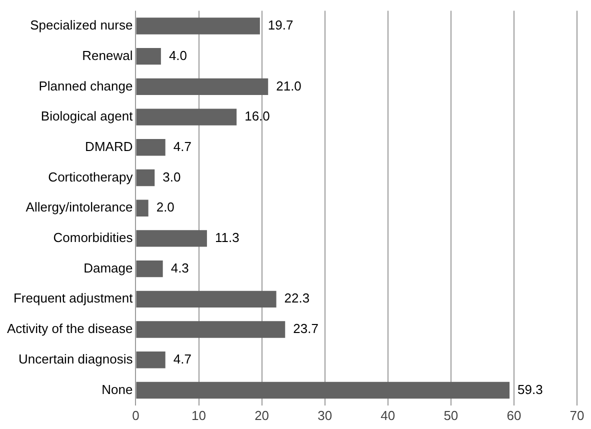 The width and height of the screenshot is (591, 429). Describe the element at coordinates (530, 389) in the screenshot. I see `data-label: 59.3` at that location.